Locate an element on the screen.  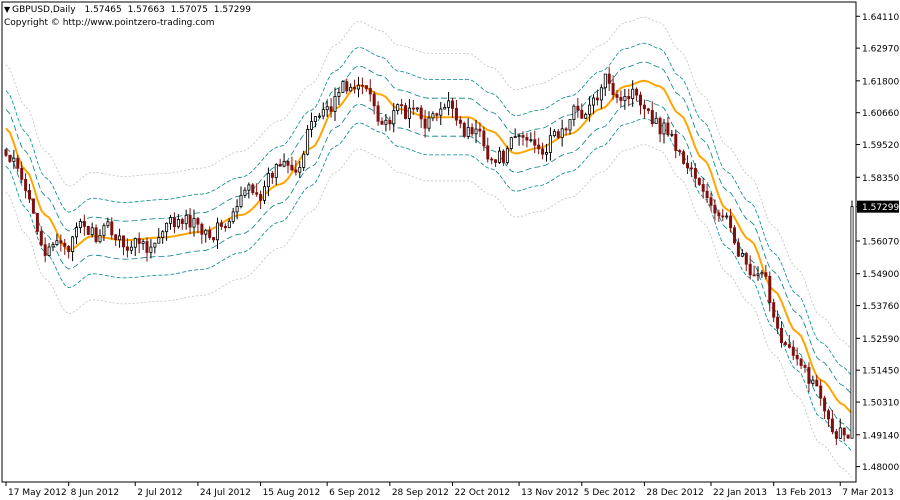
x-tick-label: 7 Mar 2013 is located at coordinates (867, 493).